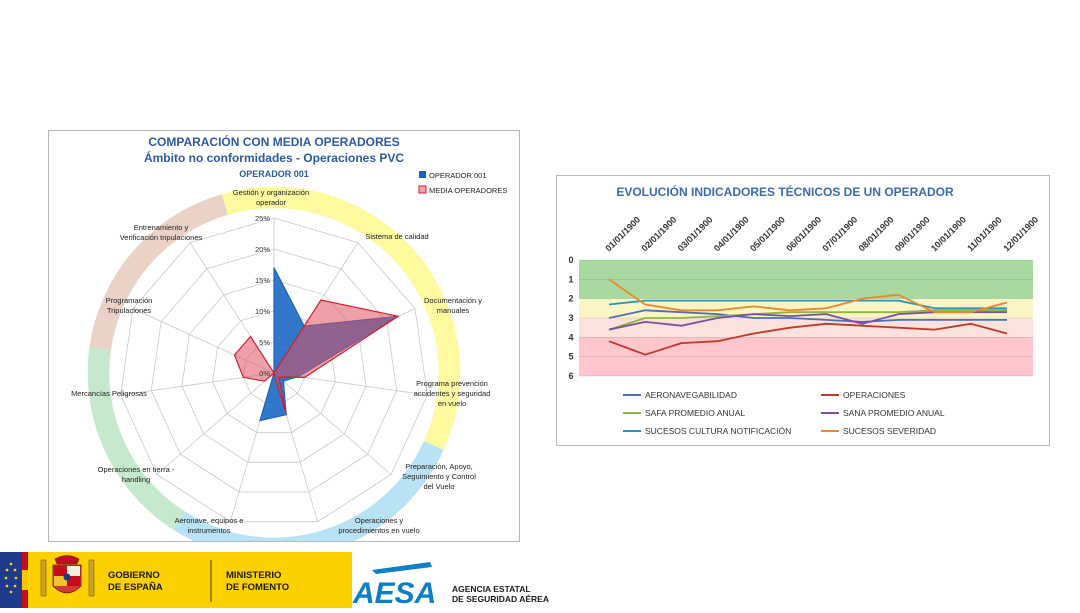 The width and height of the screenshot is (1080, 613). Describe the element at coordinates (262, 218) in the screenshot. I see `radar-tick-label: 25%` at that location.